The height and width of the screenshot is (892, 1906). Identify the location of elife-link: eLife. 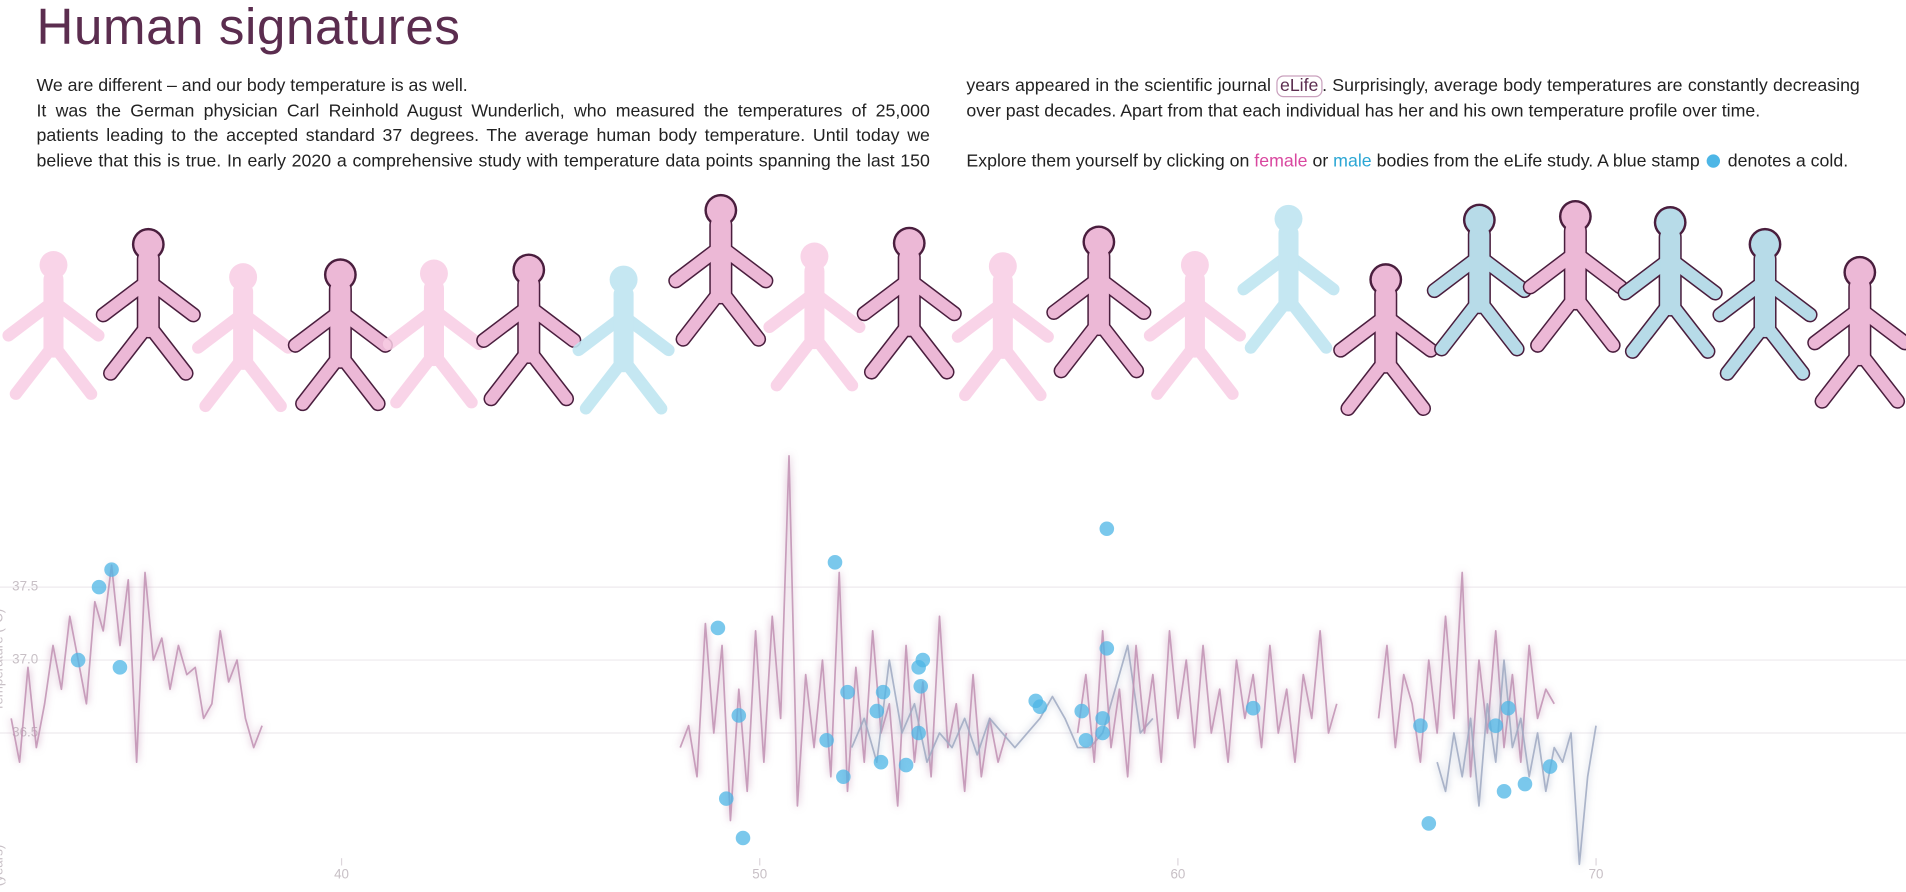
(1299, 86).